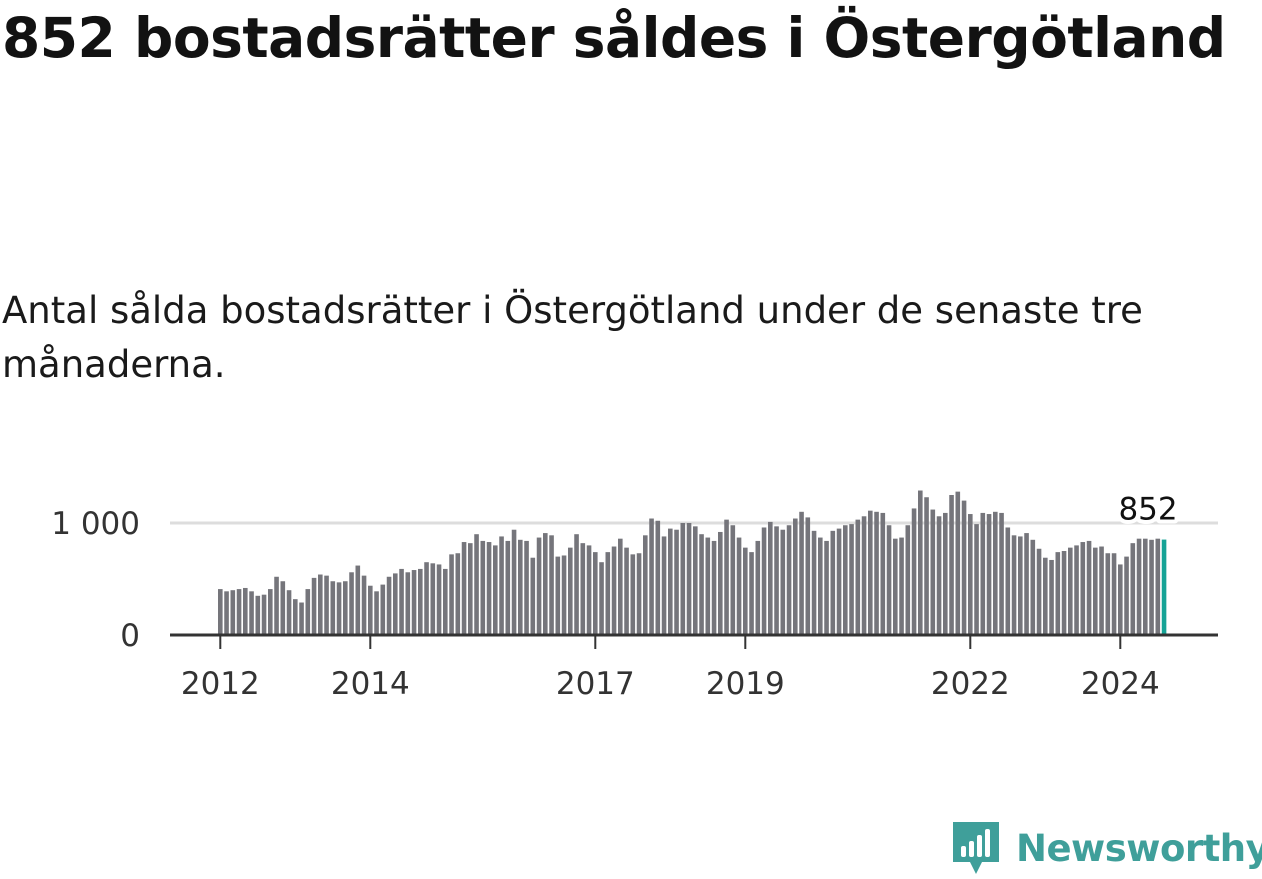 The width and height of the screenshot is (1262, 879). I want to click on value-label-halo: 852, so click(1147, 510).